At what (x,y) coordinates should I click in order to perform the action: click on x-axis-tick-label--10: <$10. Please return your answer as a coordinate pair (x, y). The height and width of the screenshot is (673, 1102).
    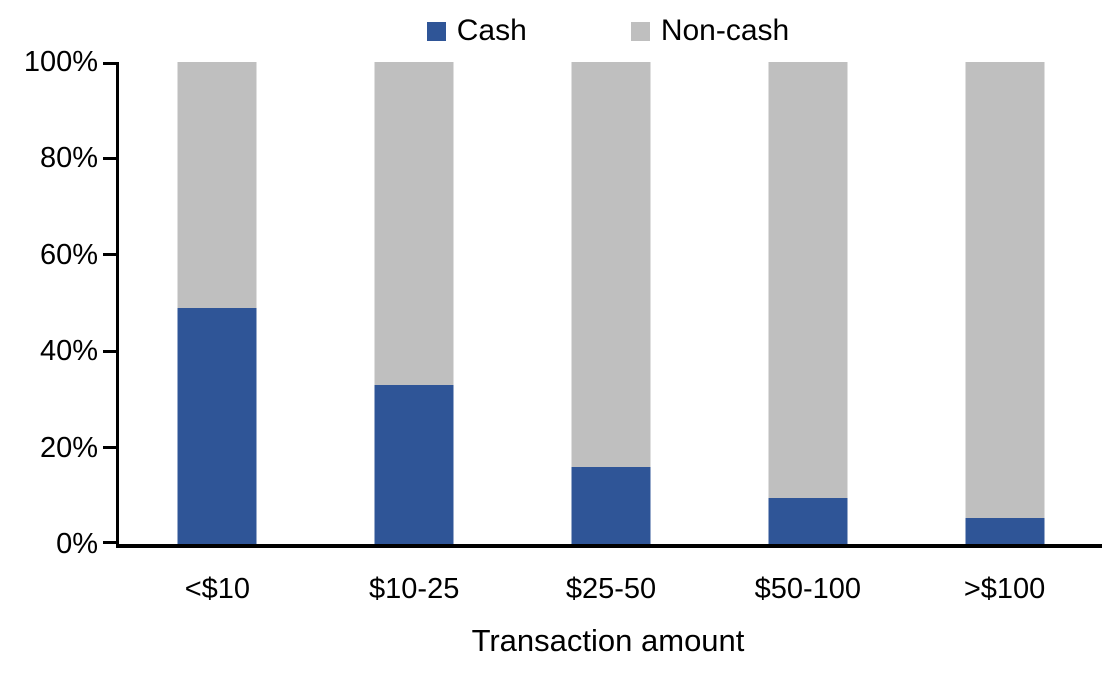
    Looking at the image, I should click on (217, 589).